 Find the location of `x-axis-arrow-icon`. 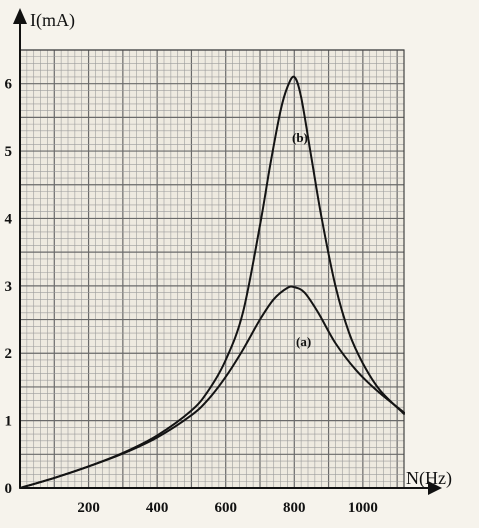

x-axis-arrow-icon is located at coordinates (435, 488).